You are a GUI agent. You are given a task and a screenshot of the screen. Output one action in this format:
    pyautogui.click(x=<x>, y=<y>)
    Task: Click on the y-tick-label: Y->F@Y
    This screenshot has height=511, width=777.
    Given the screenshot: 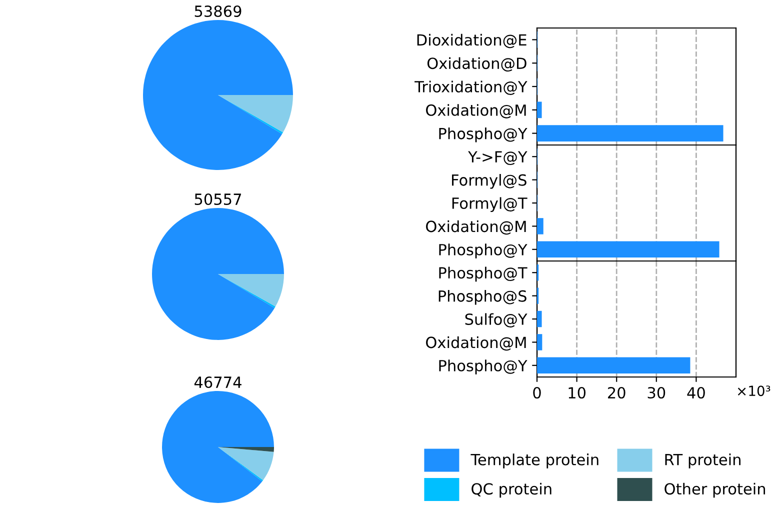 What is the action you would take?
    pyautogui.click(x=498, y=158)
    